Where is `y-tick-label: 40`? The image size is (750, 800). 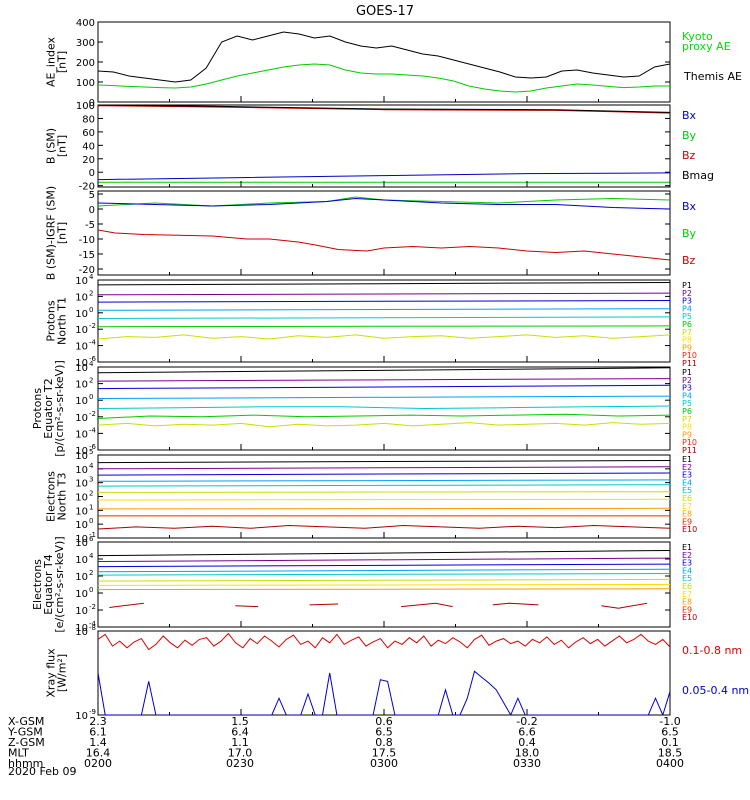 y-tick-label: 40 is located at coordinates (88, 146).